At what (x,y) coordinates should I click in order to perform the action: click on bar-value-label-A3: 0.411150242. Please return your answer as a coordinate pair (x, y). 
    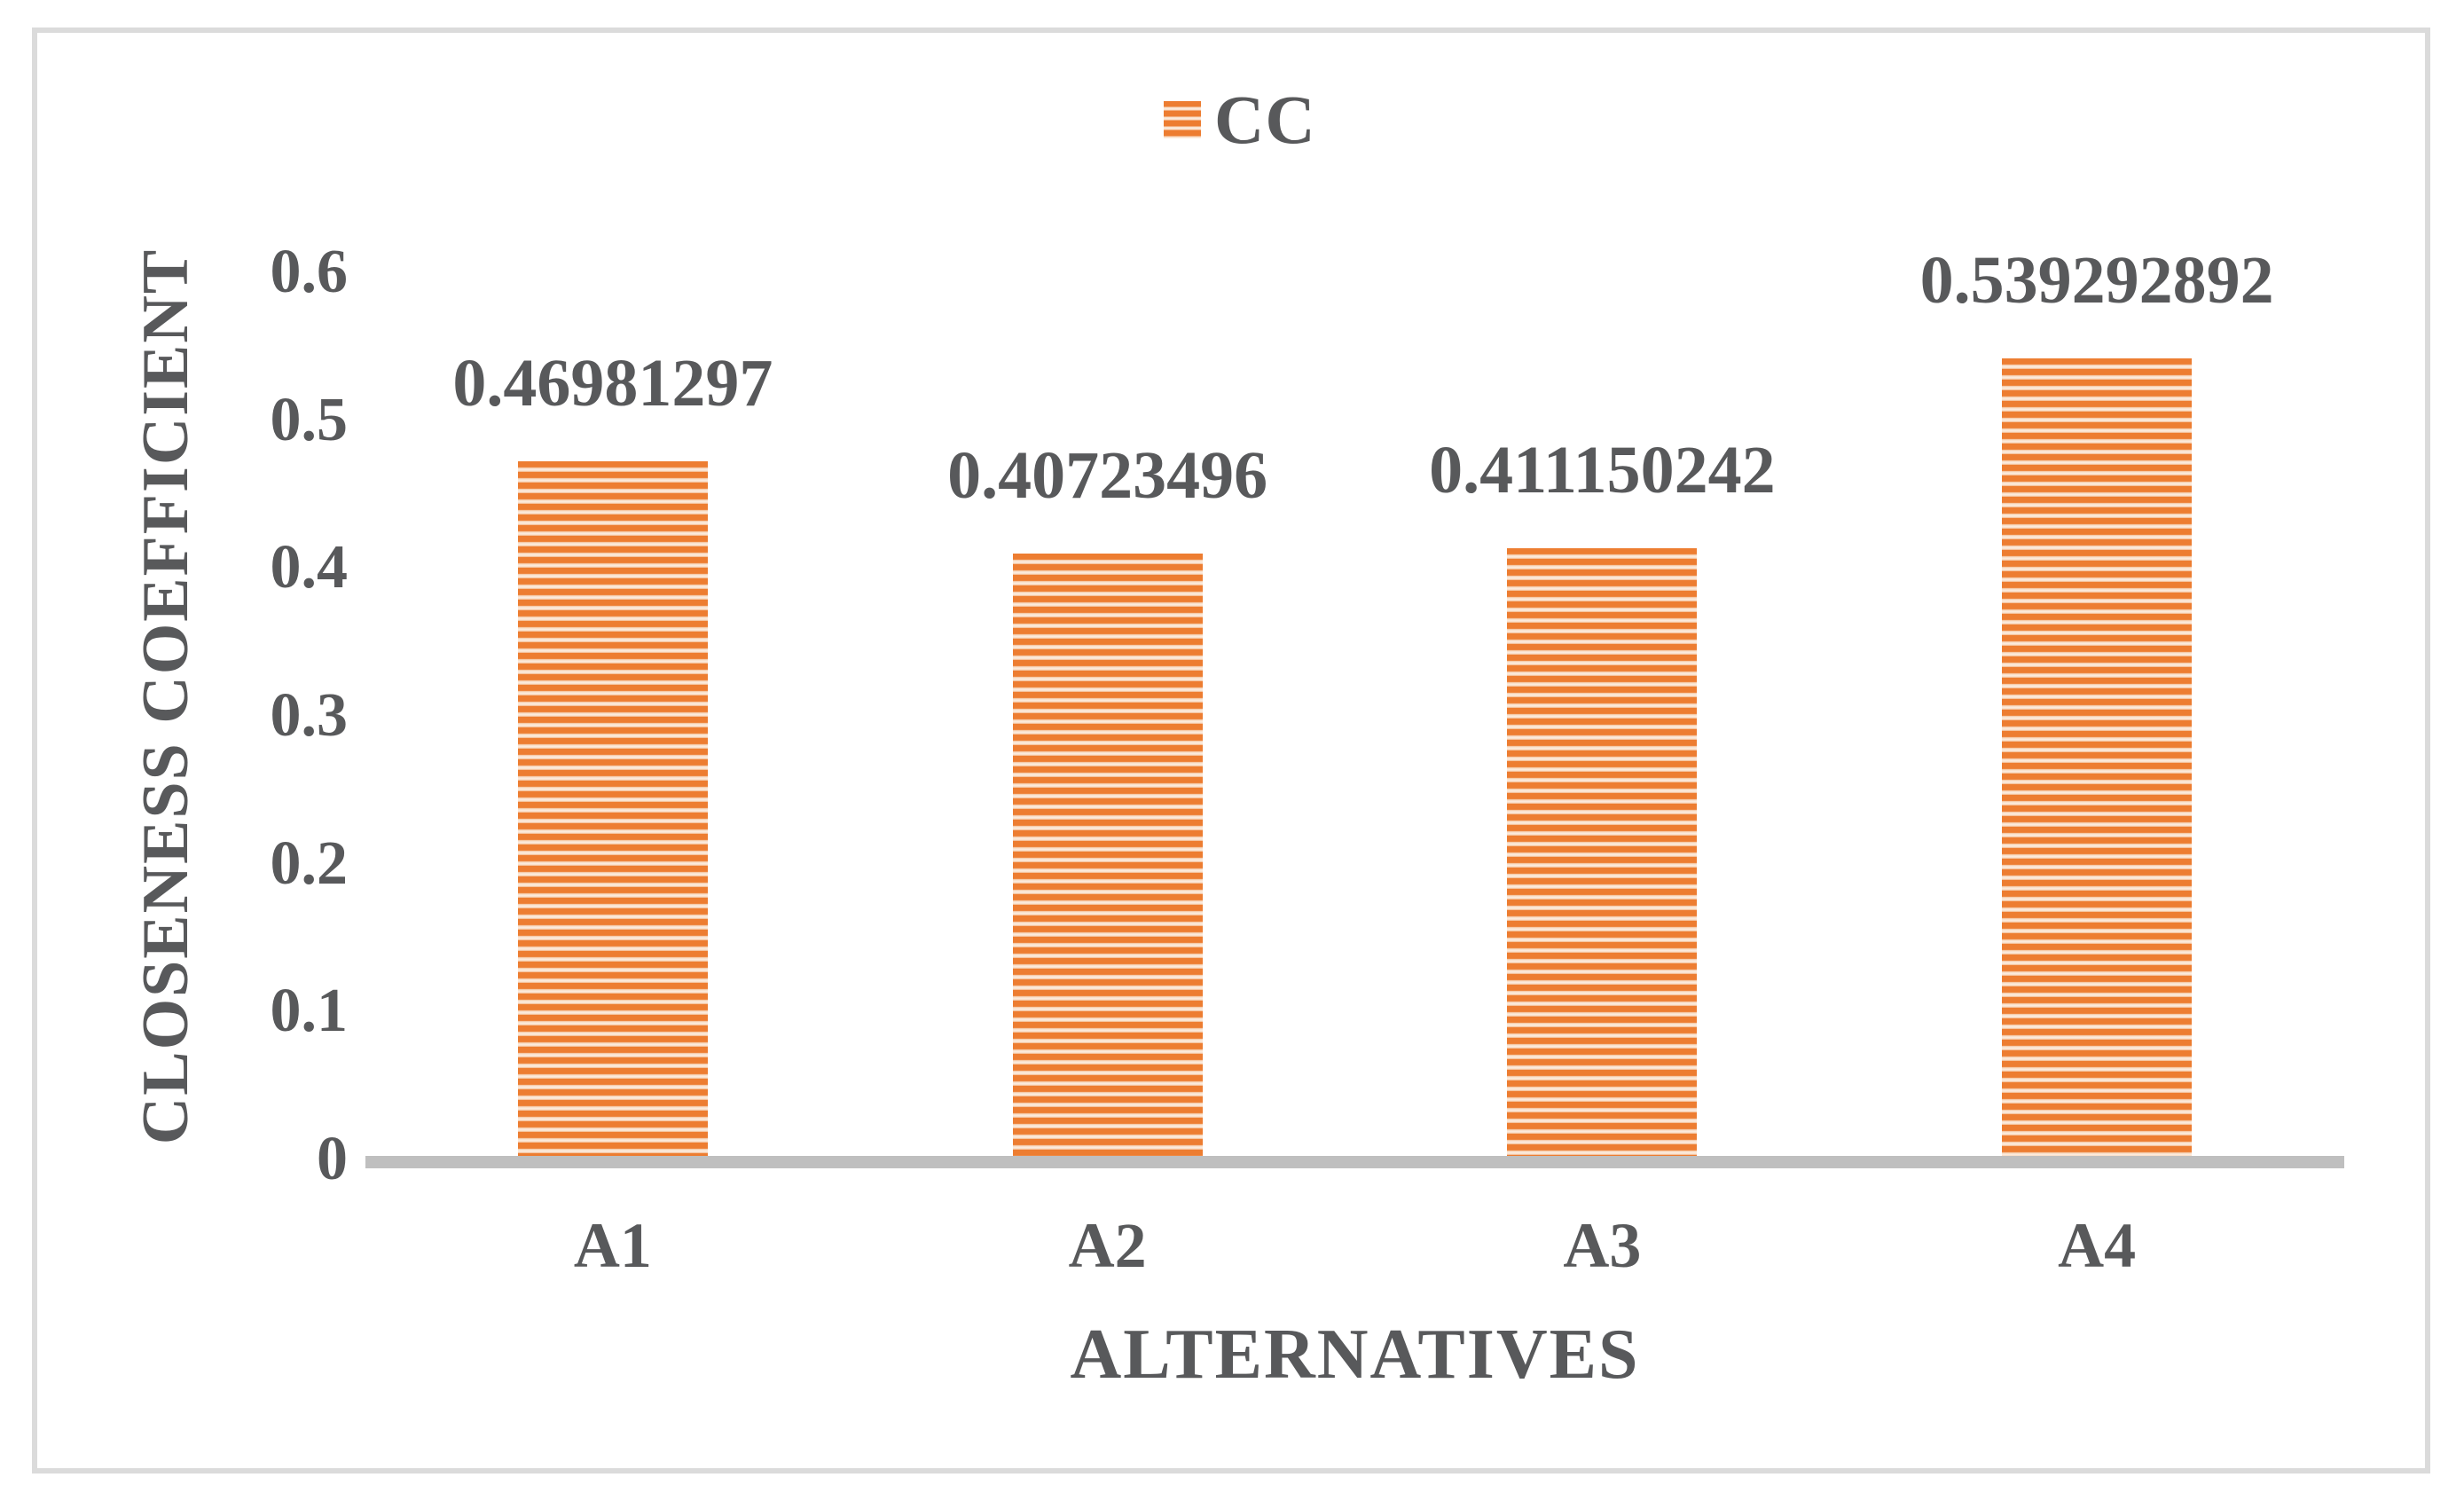
    Looking at the image, I should click on (1602, 470).